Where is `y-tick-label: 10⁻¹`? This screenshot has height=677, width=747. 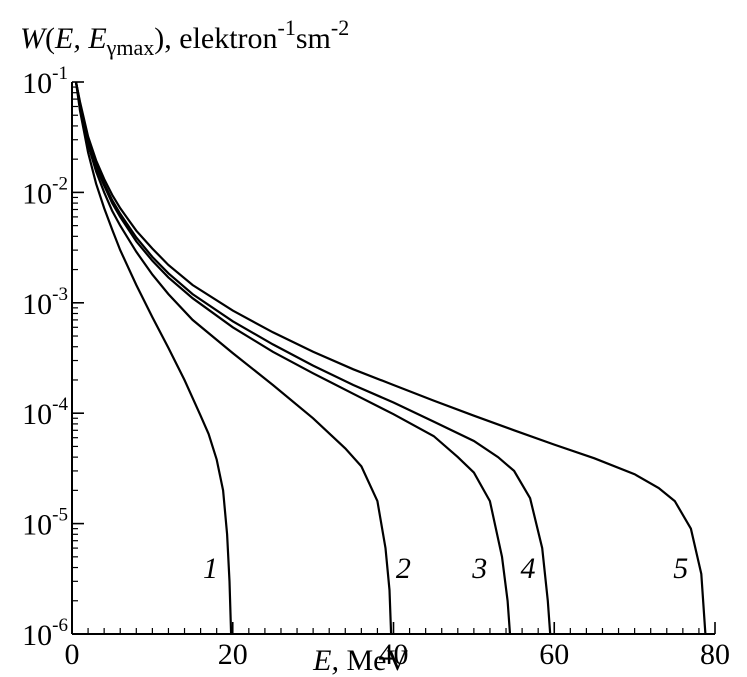 y-tick-label: 10⁻¹ is located at coordinates (45, 81).